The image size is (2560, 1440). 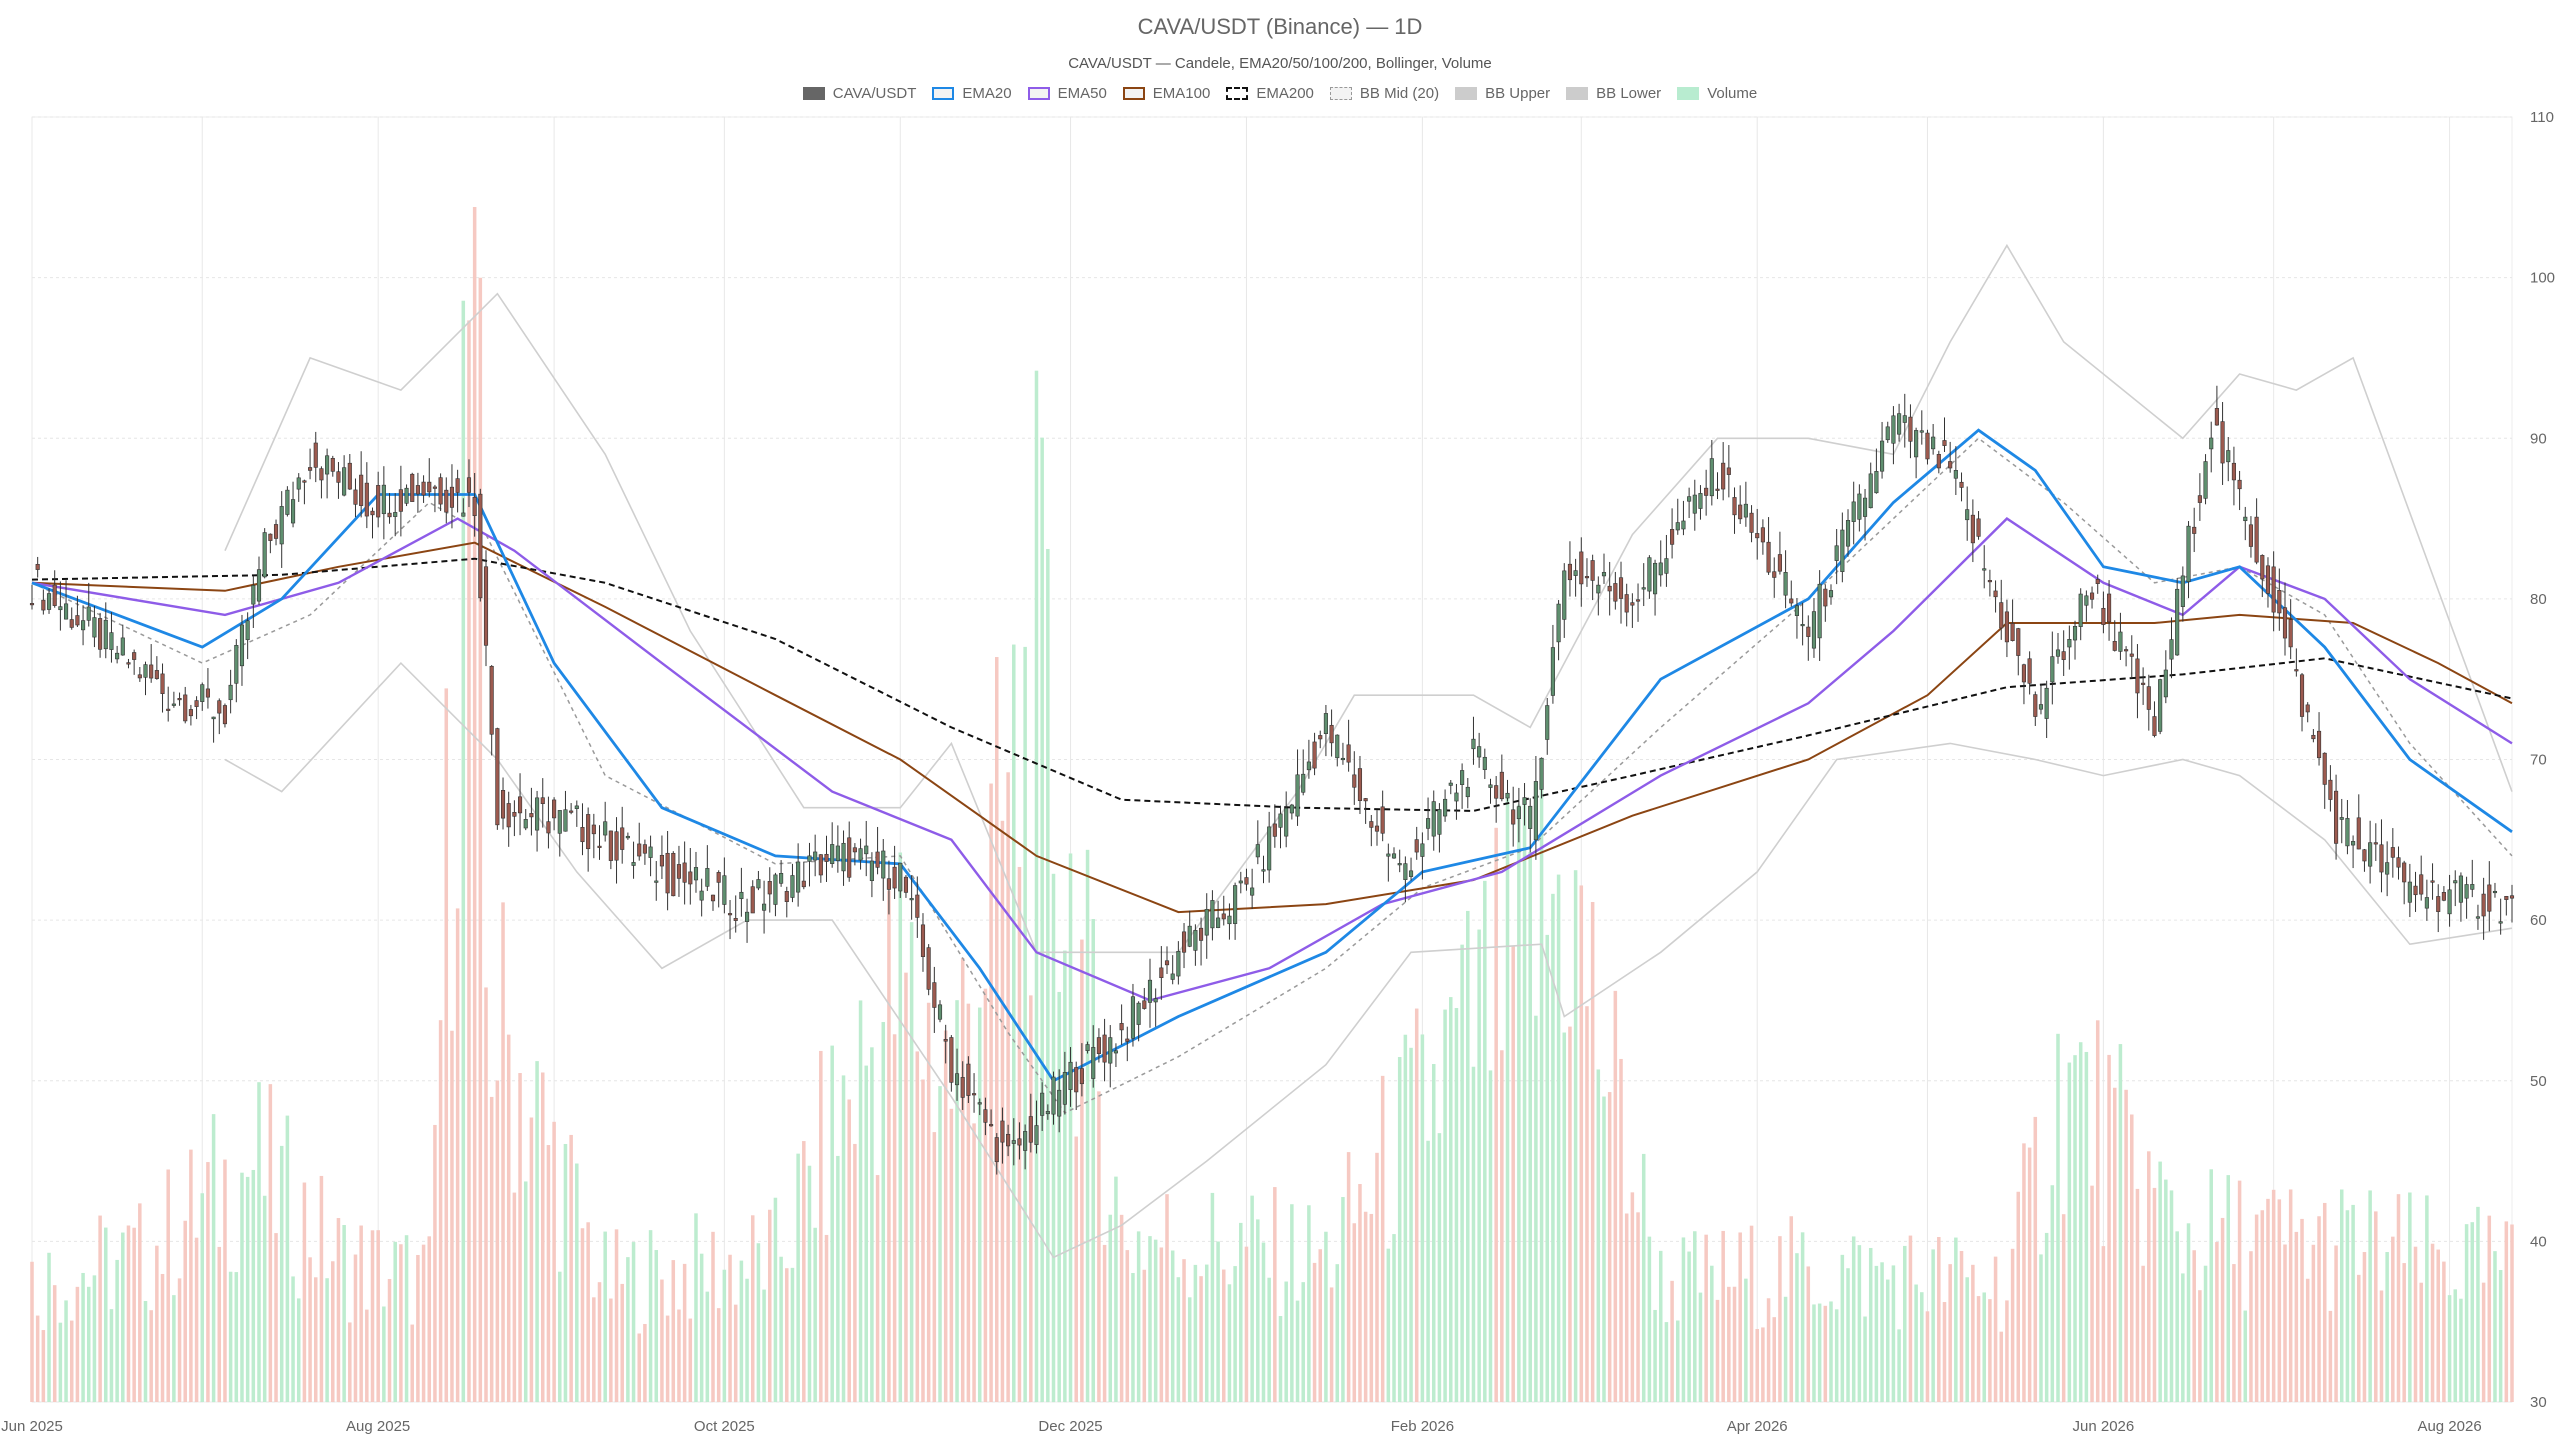 I want to click on legend-item-ema50: EMA50, so click(x=1067, y=93).